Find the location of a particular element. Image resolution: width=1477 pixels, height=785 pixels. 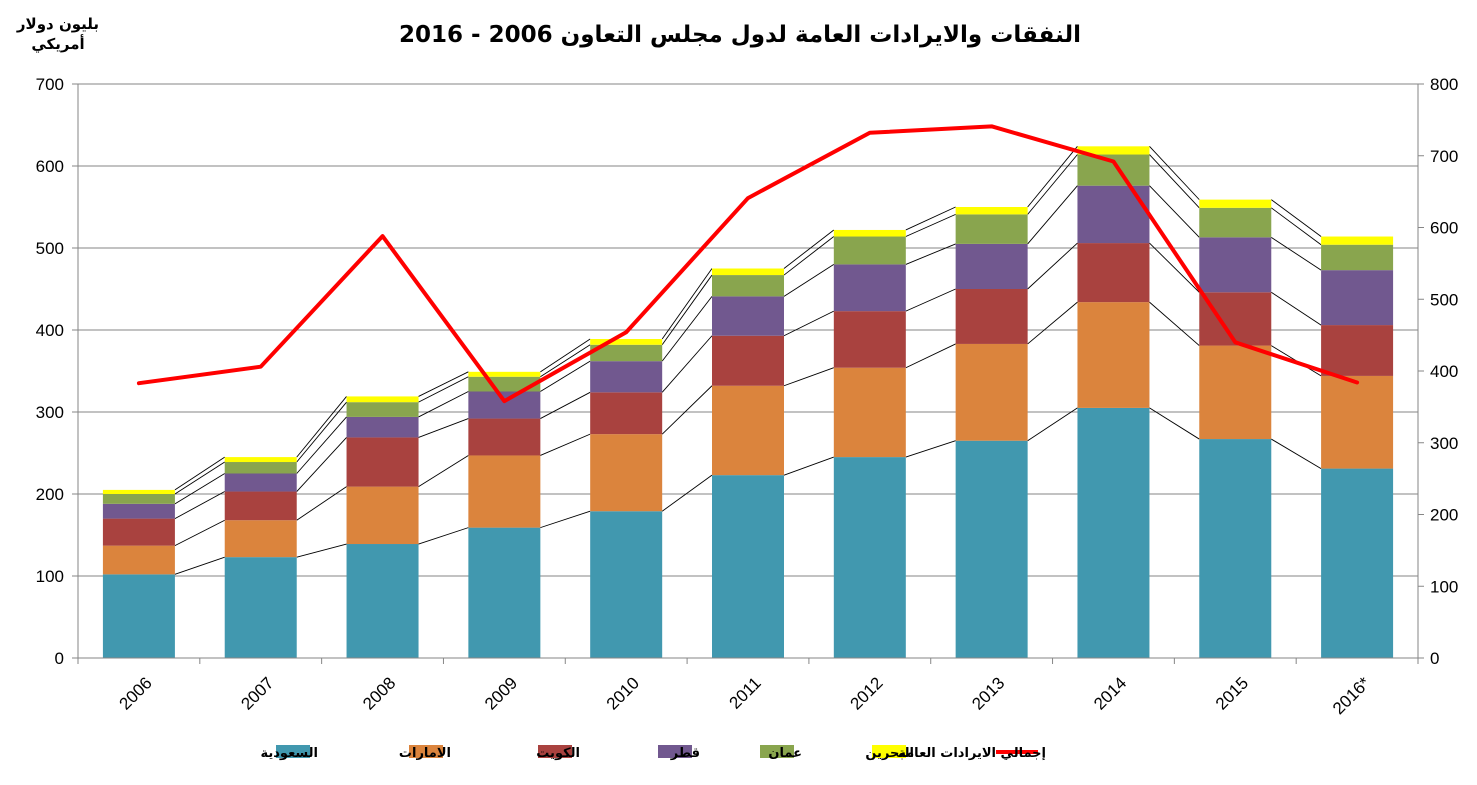

bar-segment-2016*-series-3 is located at coordinates (1357, 350).